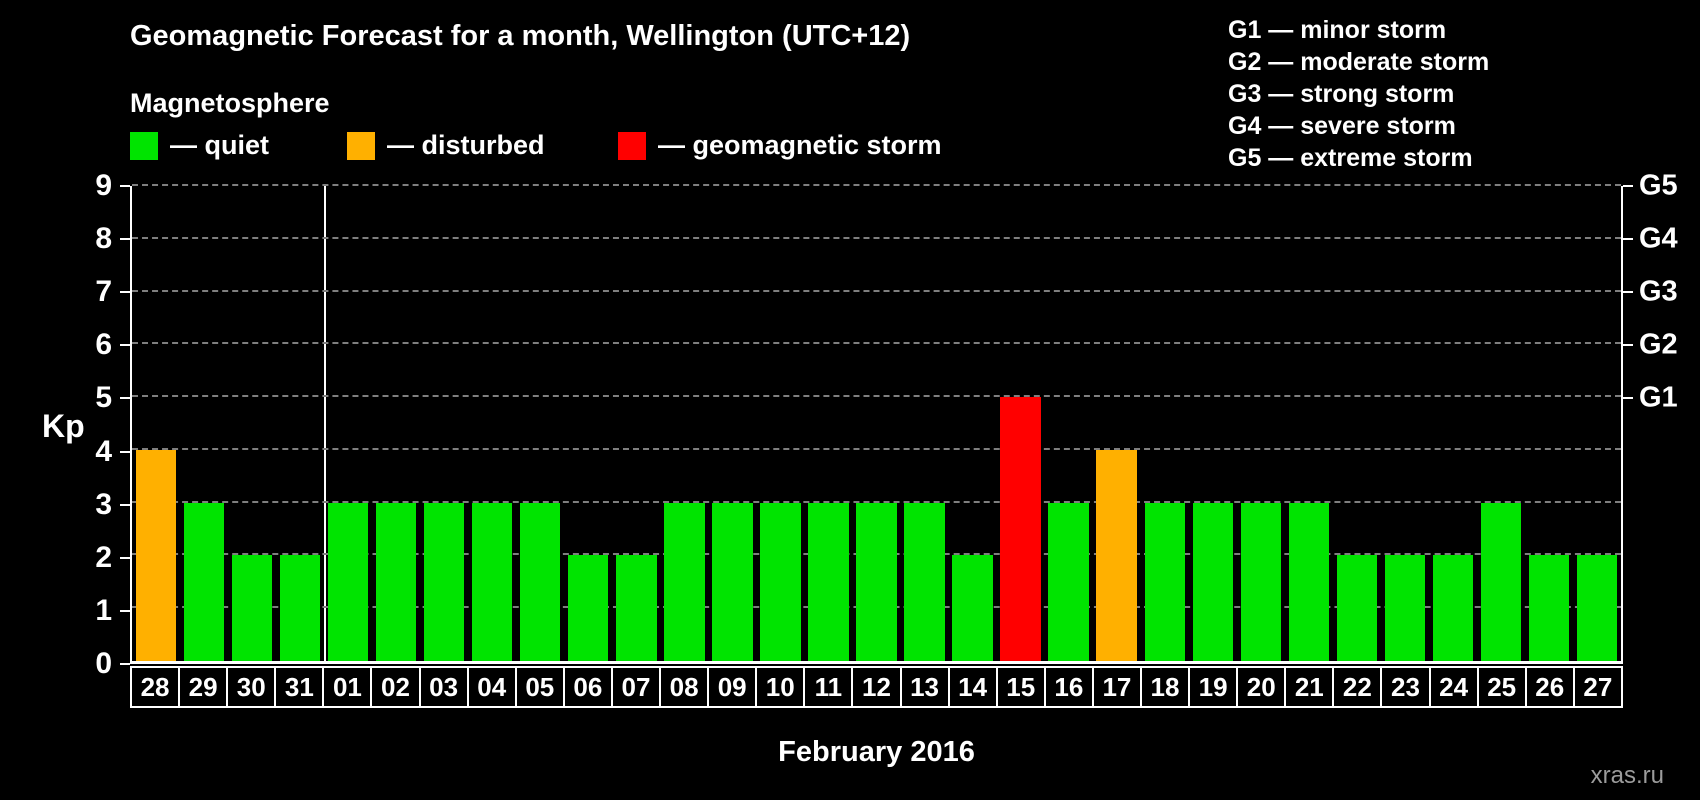  I want to click on y-tick-label-8: 8, so click(103, 239).